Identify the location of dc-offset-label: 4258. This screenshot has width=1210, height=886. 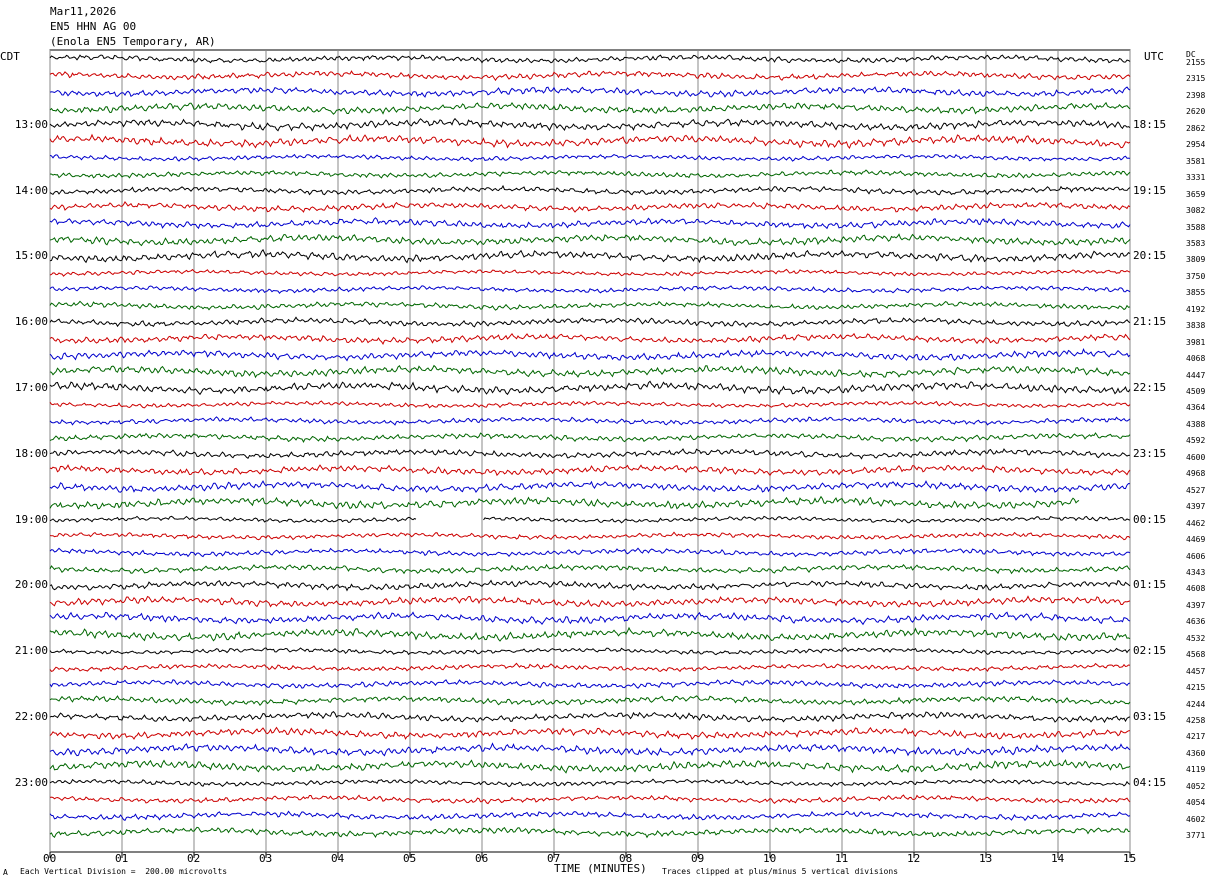
(1196, 720).